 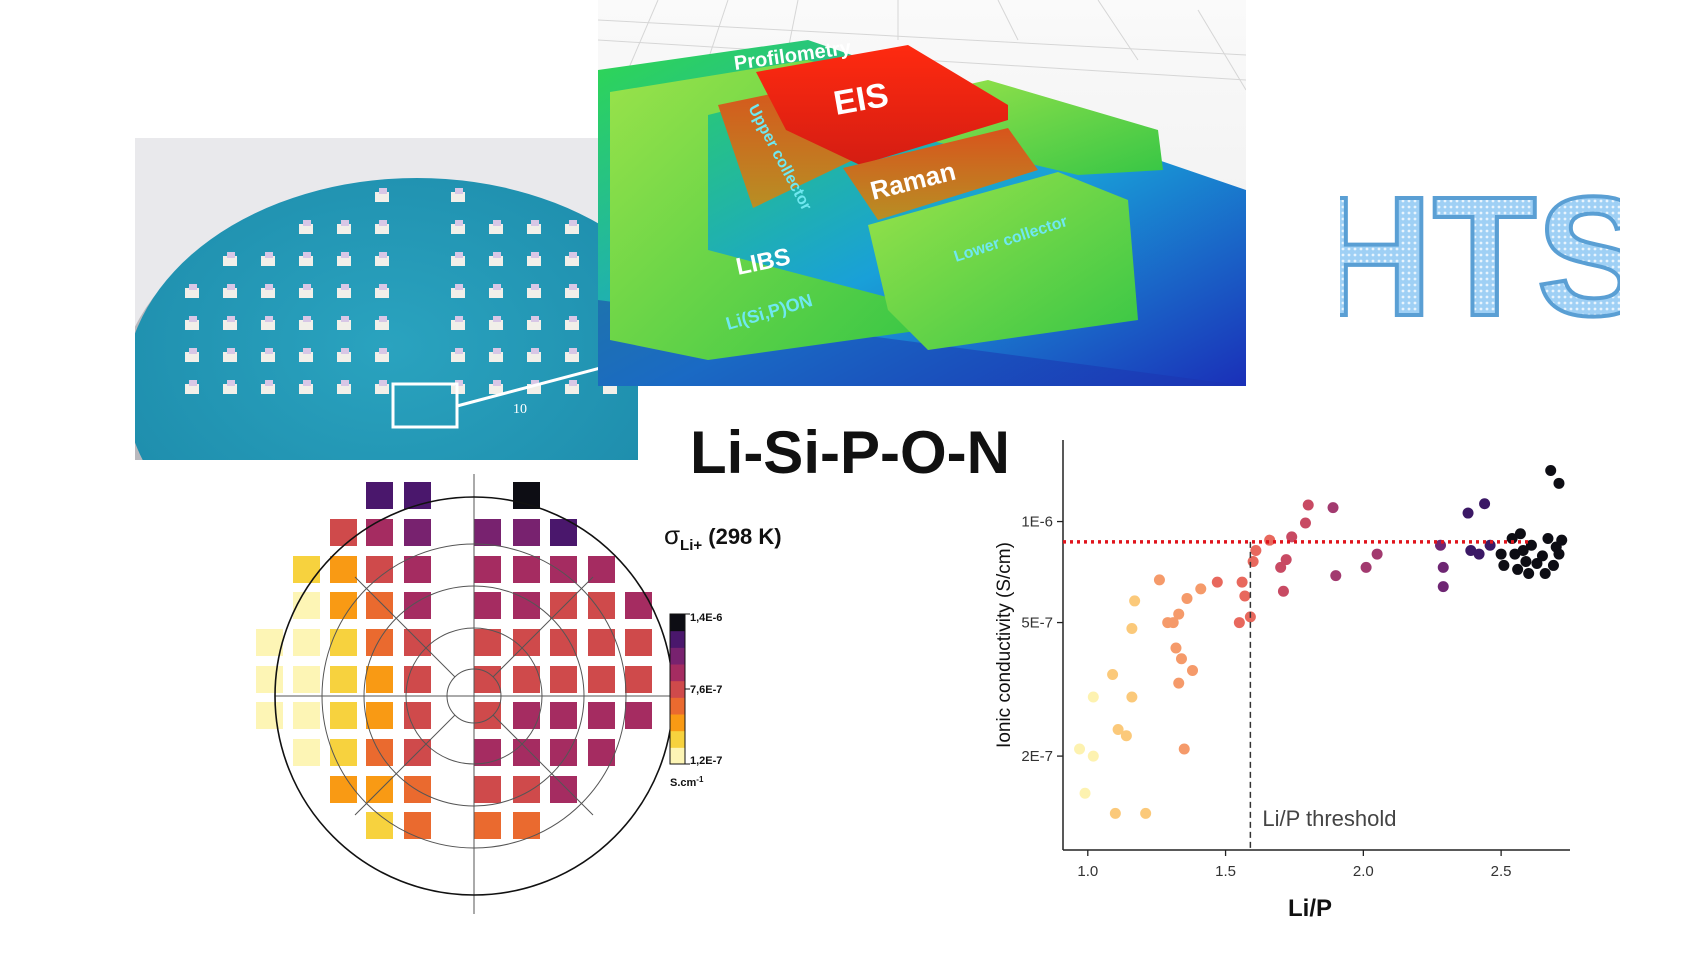 What do you see at coordinates (1037, 756) in the screenshot?
I see `y-tick-label: 2E-7` at bounding box center [1037, 756].